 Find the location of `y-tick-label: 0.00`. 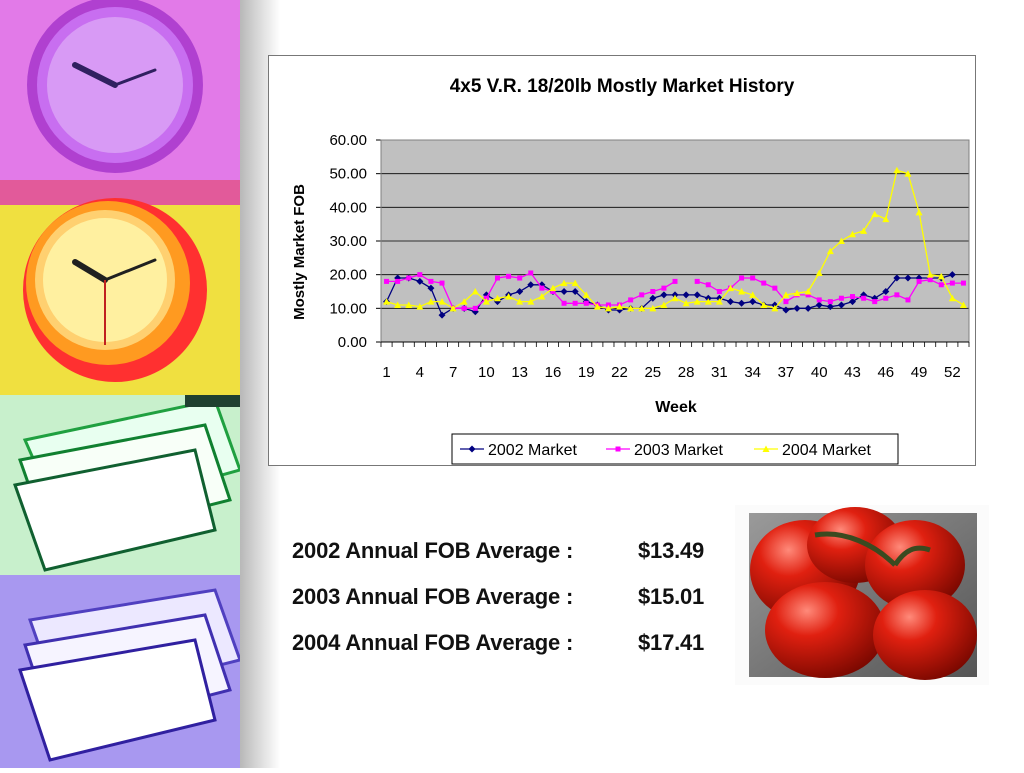

y-tick-label: 0.00 is located at coordinates (352, 342).